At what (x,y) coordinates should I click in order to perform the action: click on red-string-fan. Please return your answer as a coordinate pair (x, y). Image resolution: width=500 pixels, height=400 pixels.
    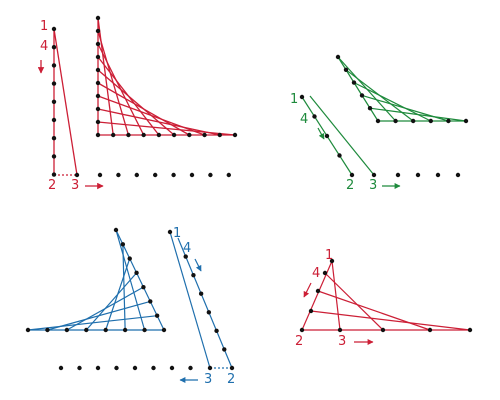
    Looking at the image, I should click on (166, 76).